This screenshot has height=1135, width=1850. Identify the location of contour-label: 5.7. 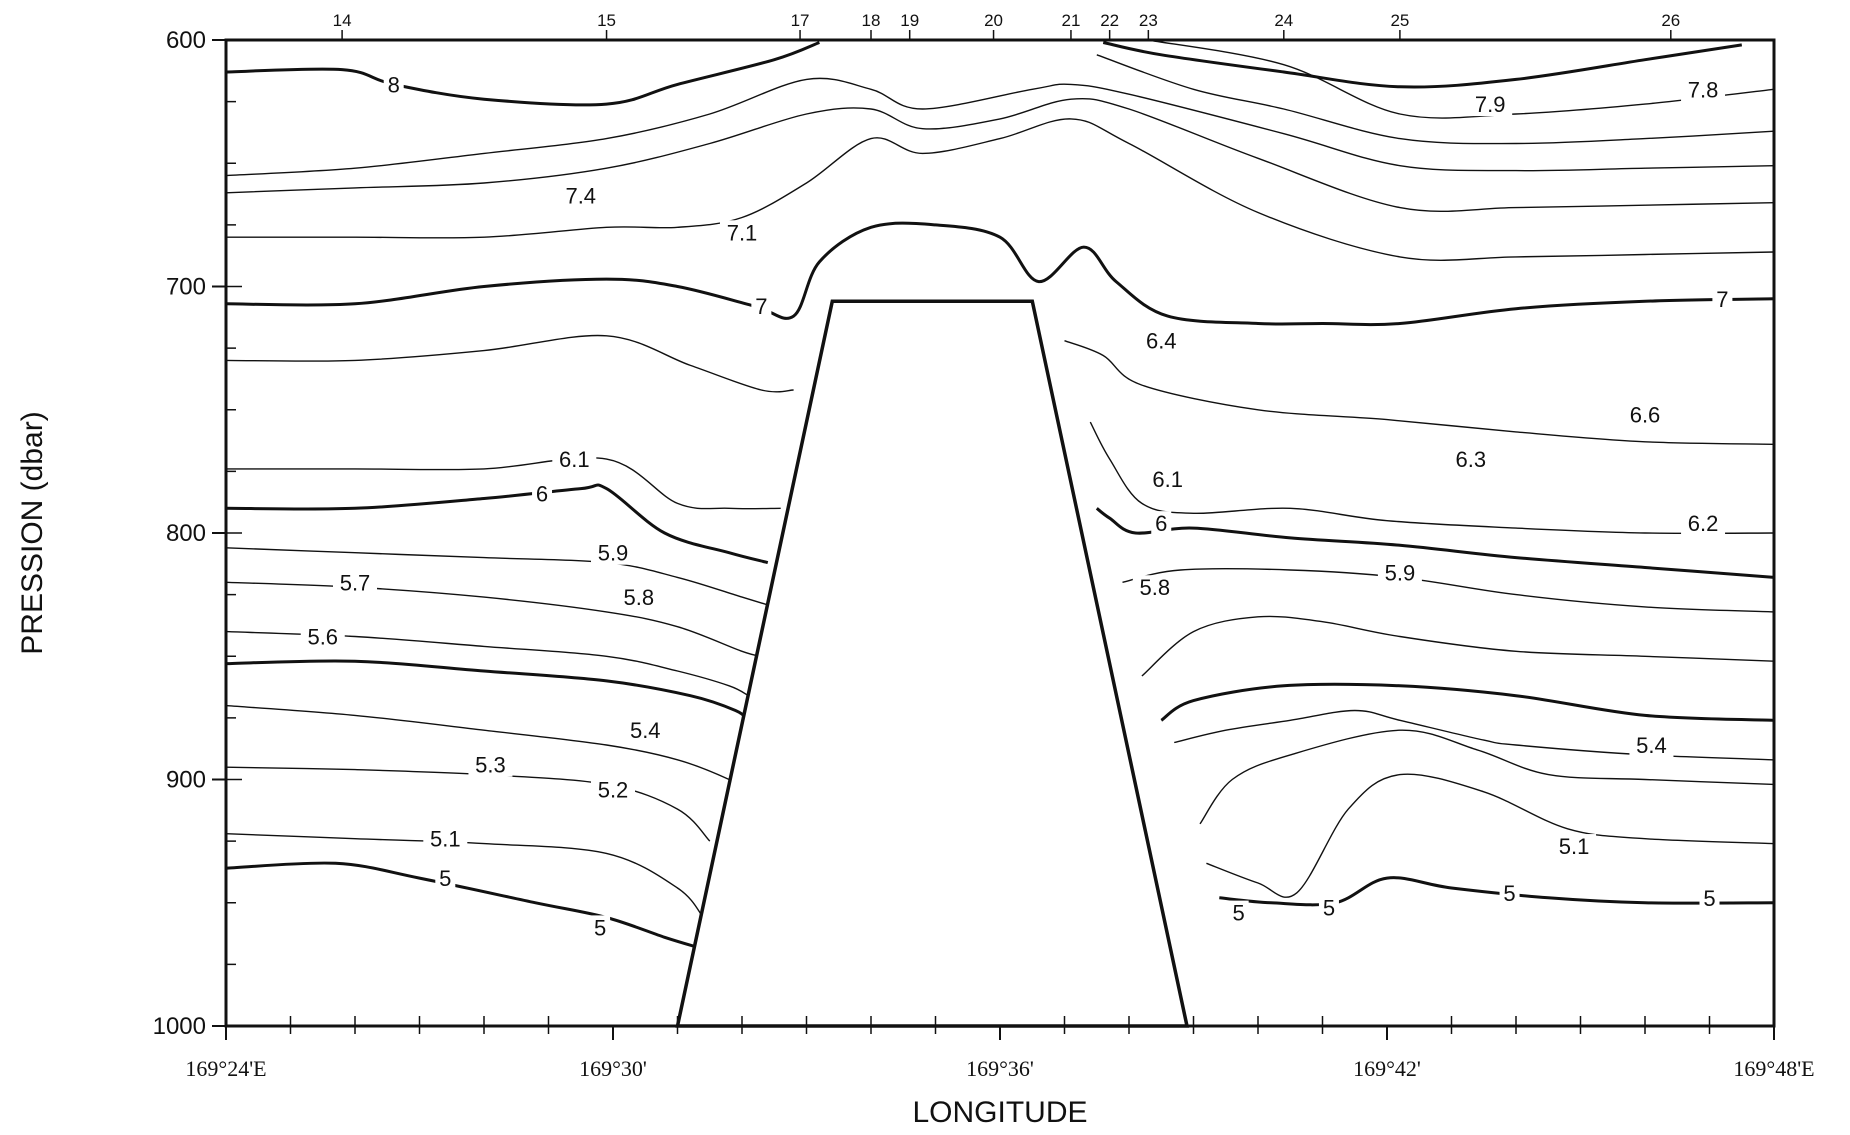
(355, 582).